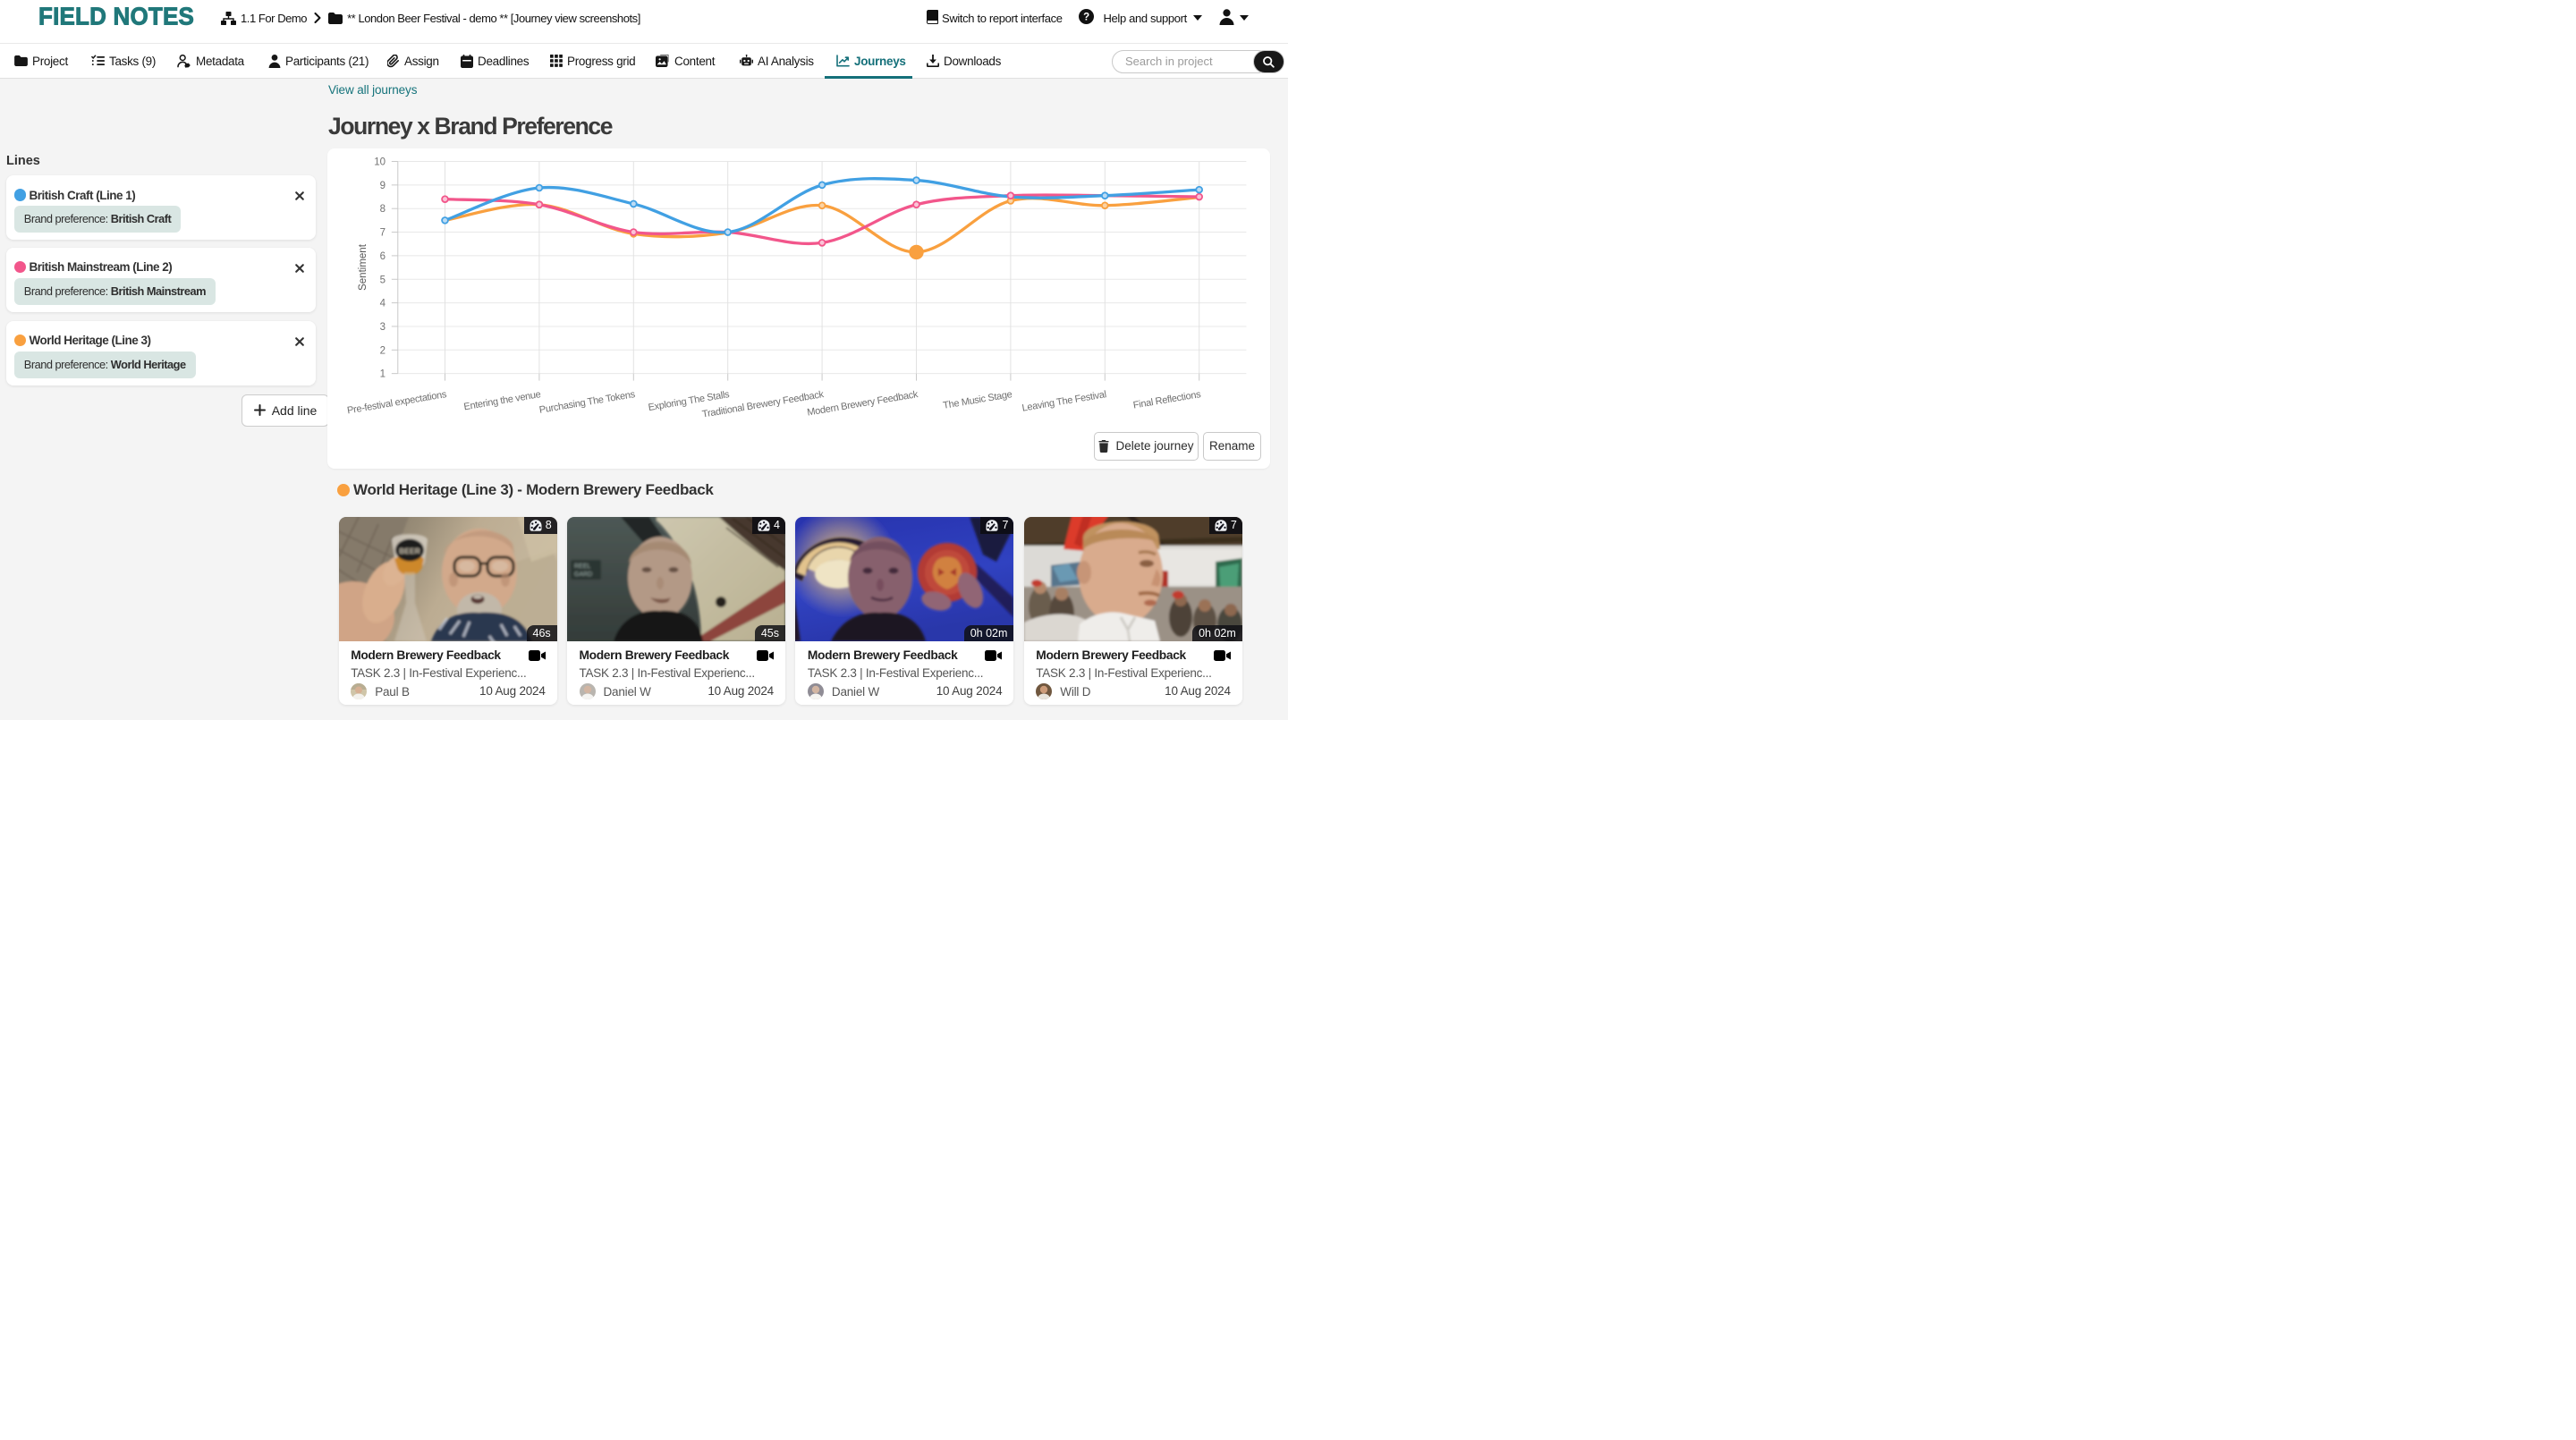 The width and height of the screenshot is (2576, 1440). I want to click on svg-text: 7, so click(383, 233).